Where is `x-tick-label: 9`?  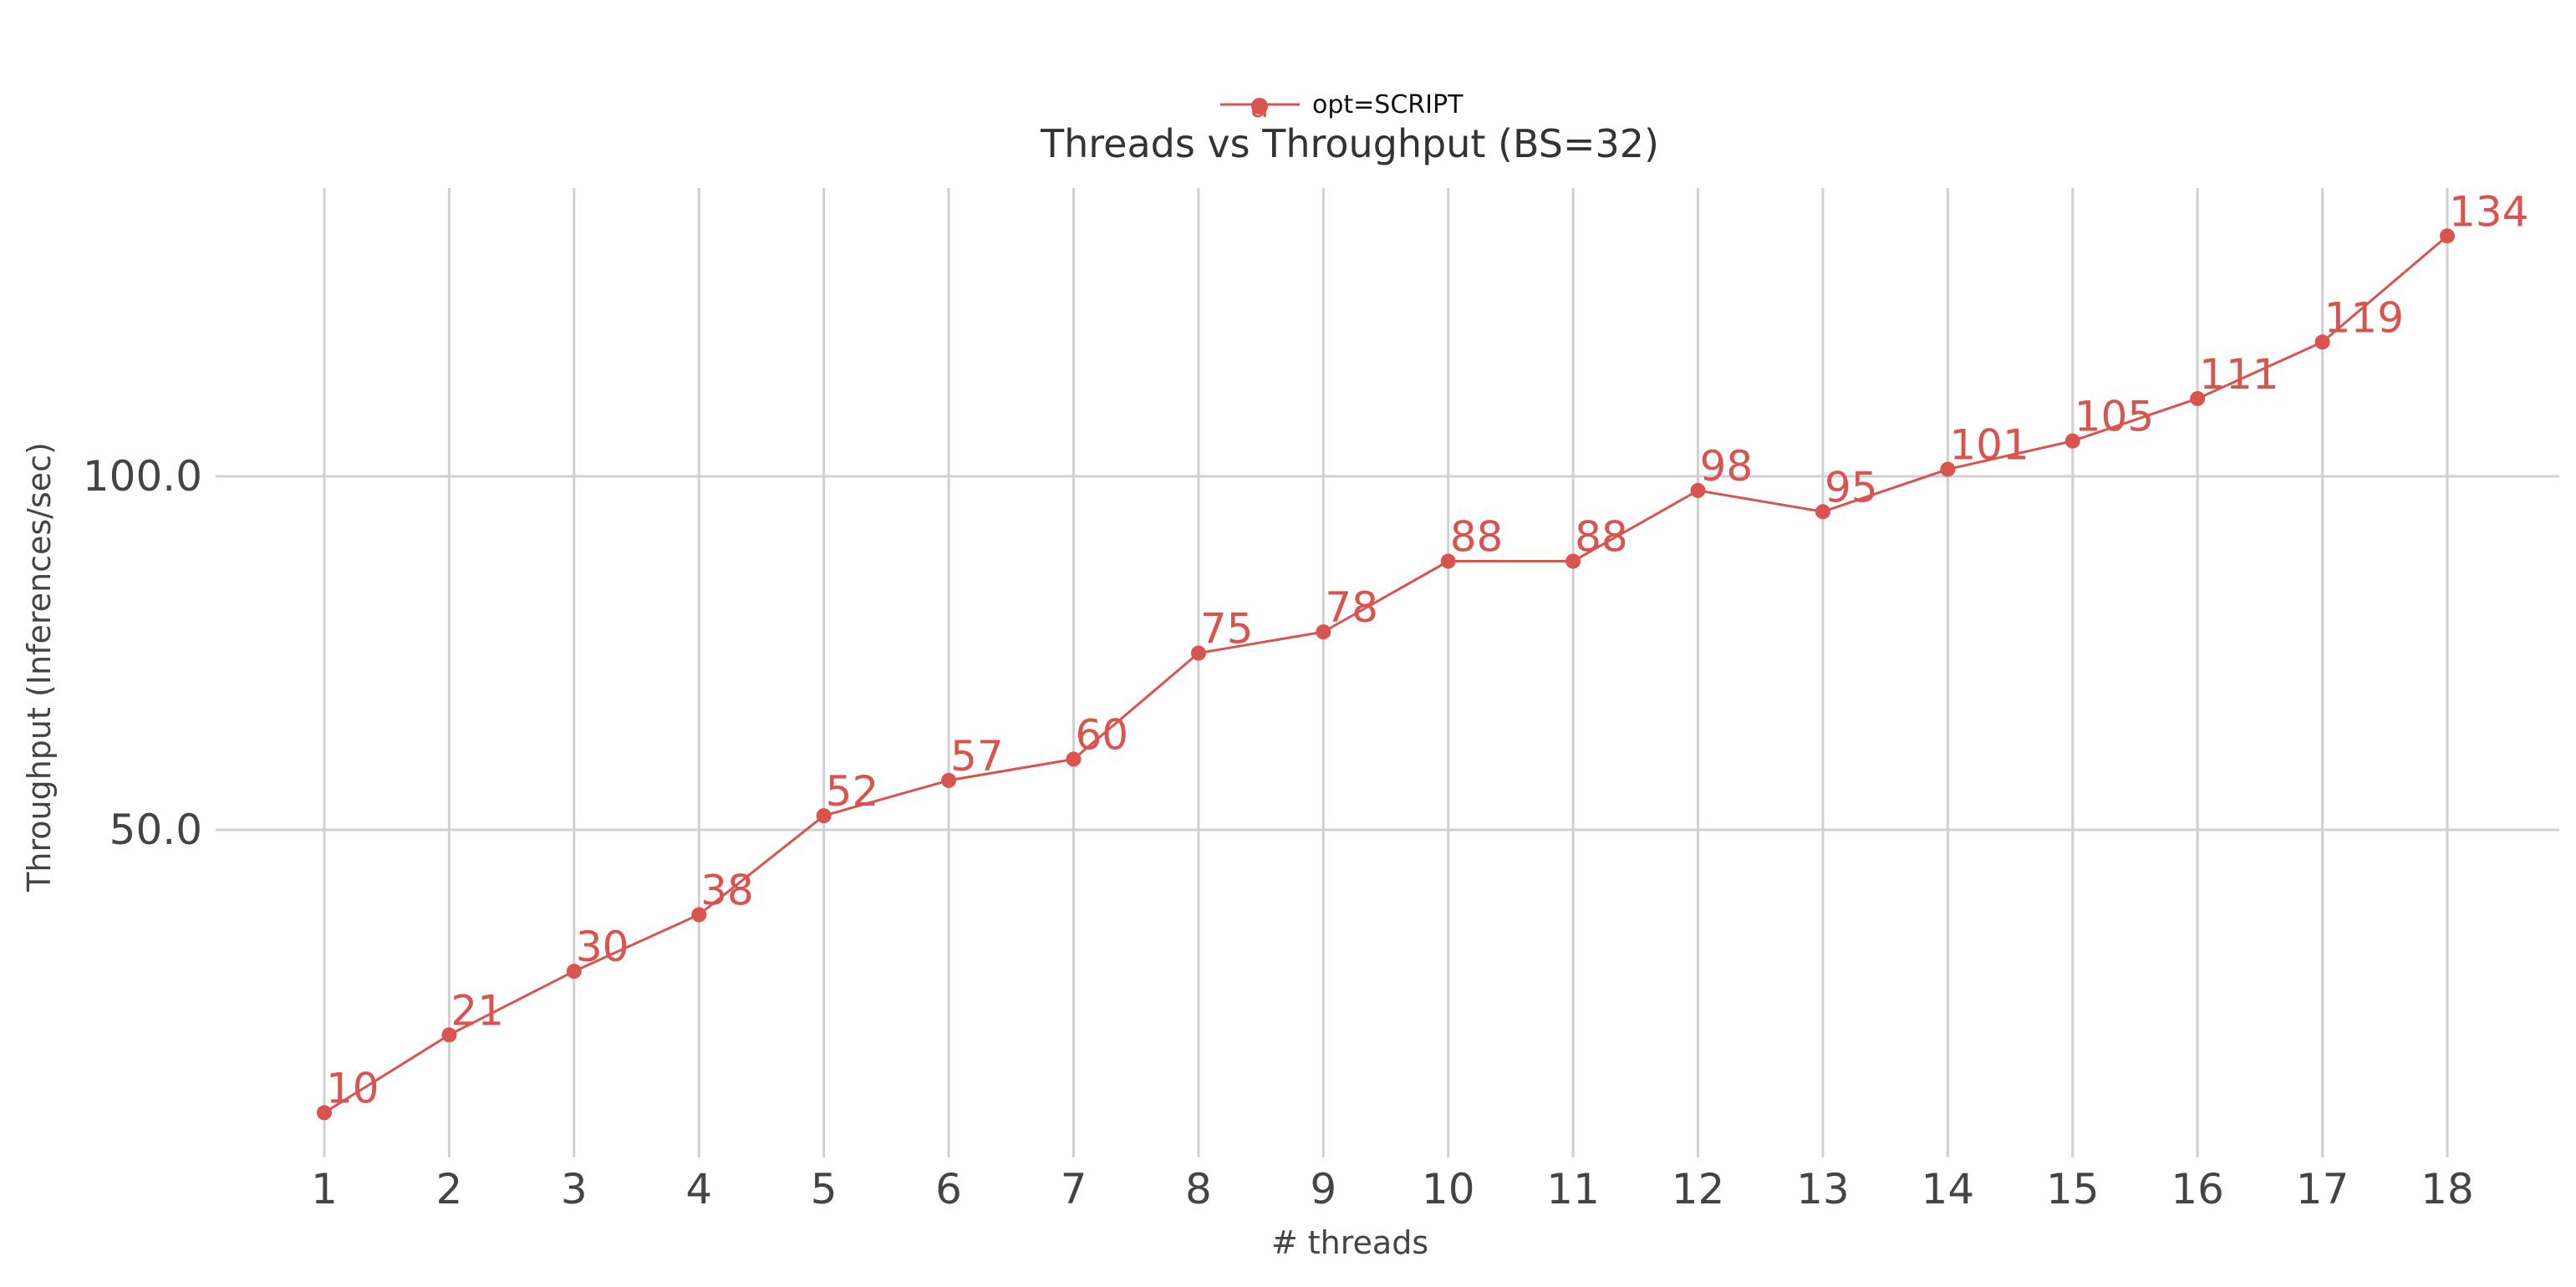
x-tick-label: 9 is located at coordinates (1323, 1189).